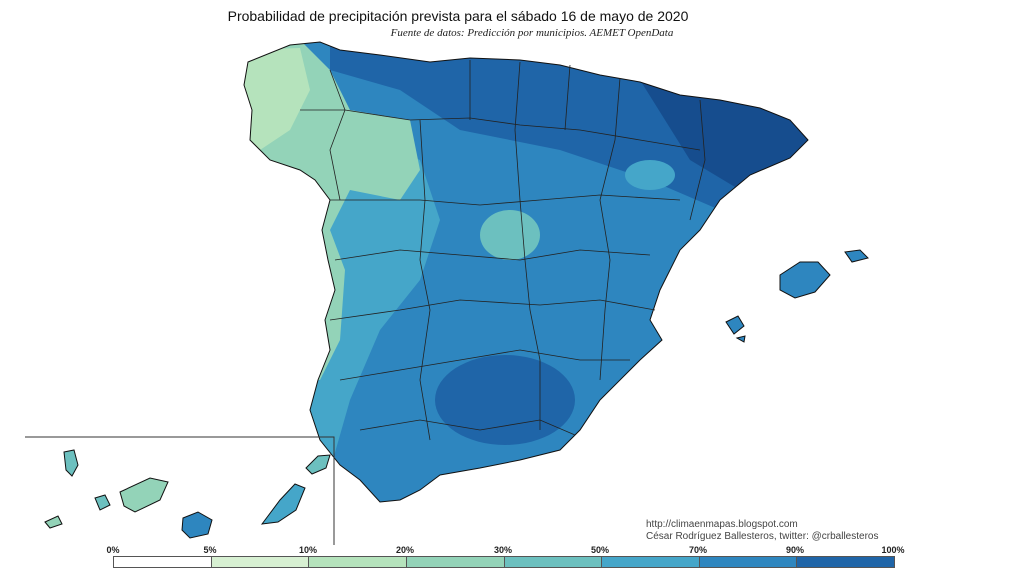 Image resolution: width=1024 pixels, height=576 pixels. Describe the element at coordinates (805, 280) in the screenshot. I see `mallorca` at that location.